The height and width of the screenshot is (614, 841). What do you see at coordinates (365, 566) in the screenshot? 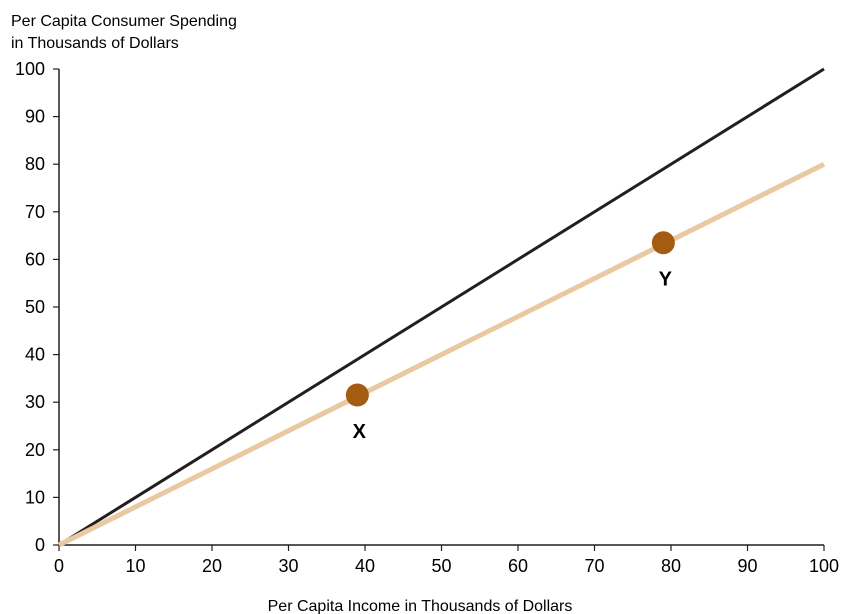
I see `x-tick-label: 40` at bounding box center [365, 566].